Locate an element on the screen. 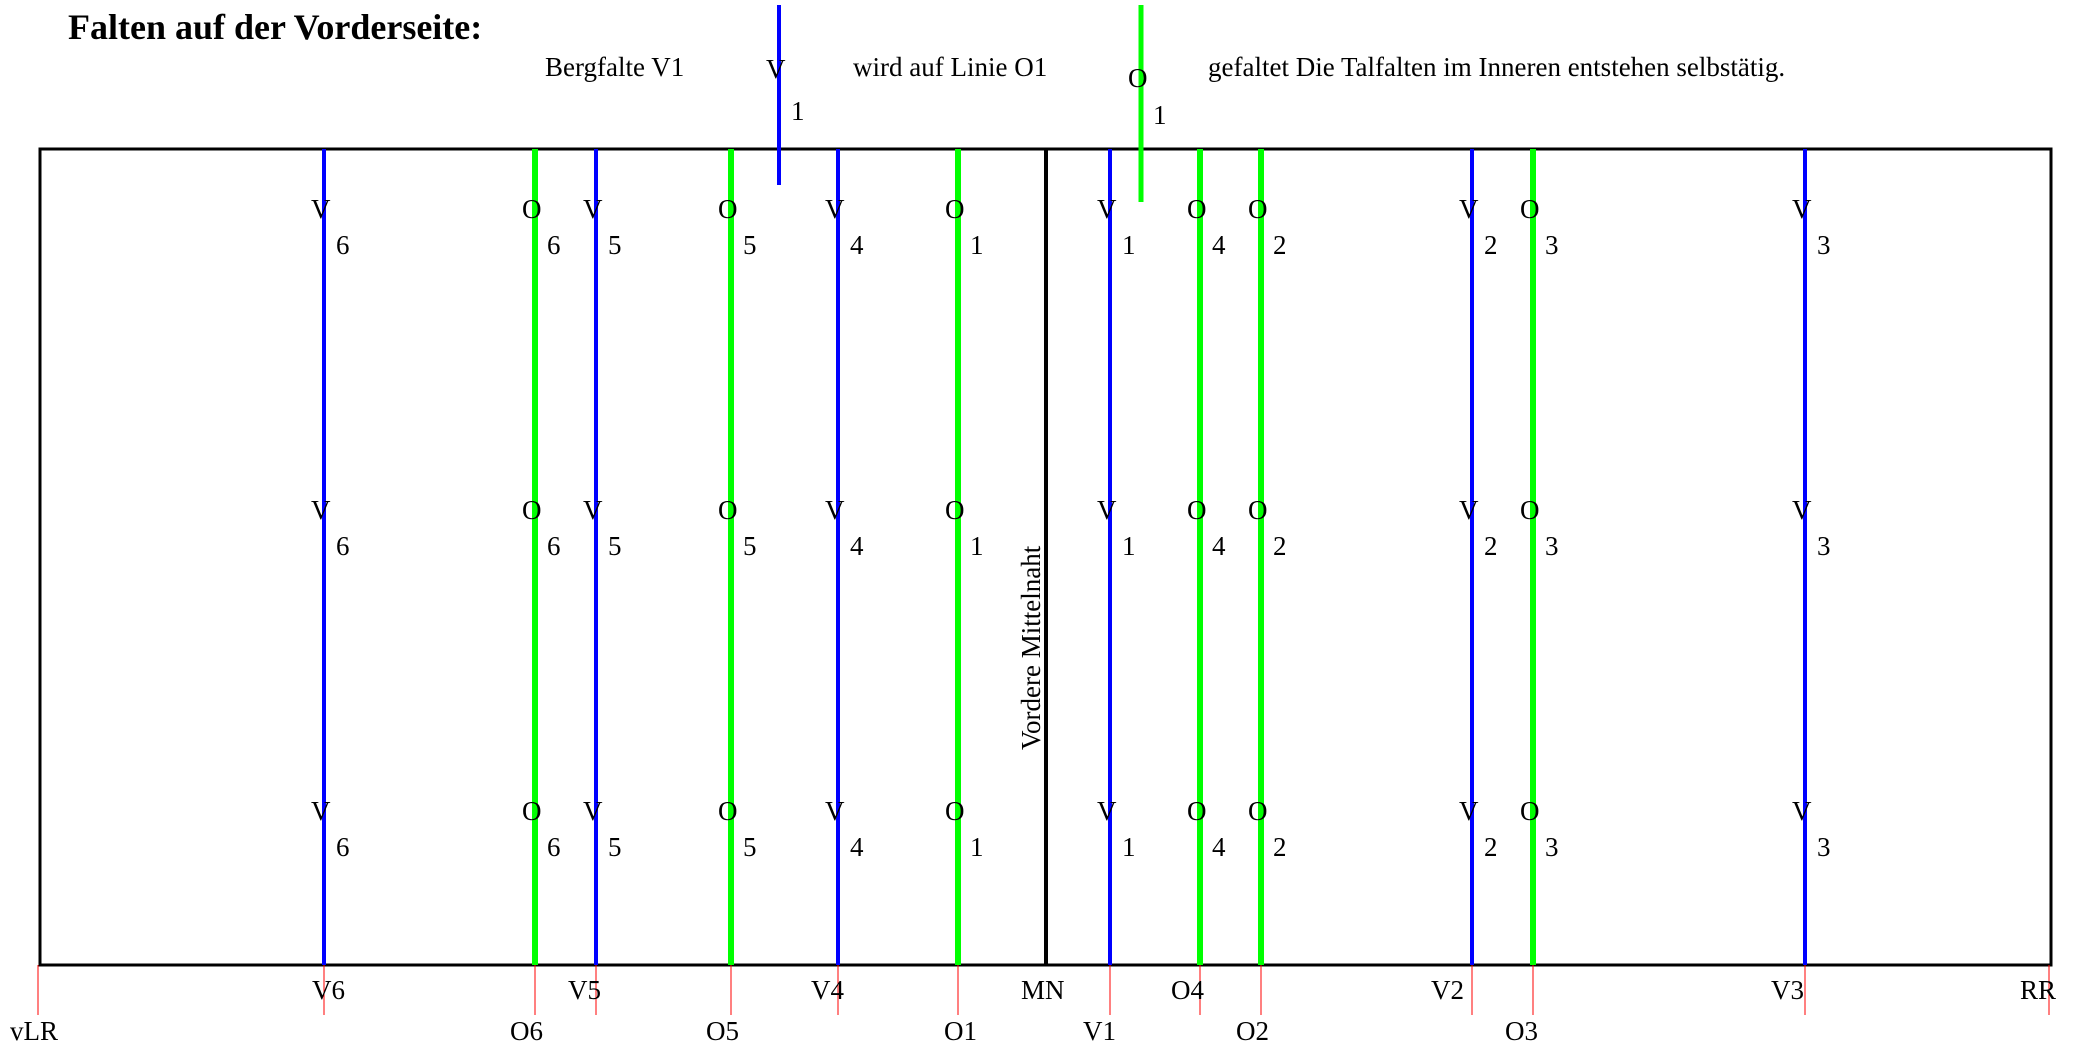 The image size is (2081, 1044). fold-number-O2-1: 2 is located at coordinates (1280, 245).